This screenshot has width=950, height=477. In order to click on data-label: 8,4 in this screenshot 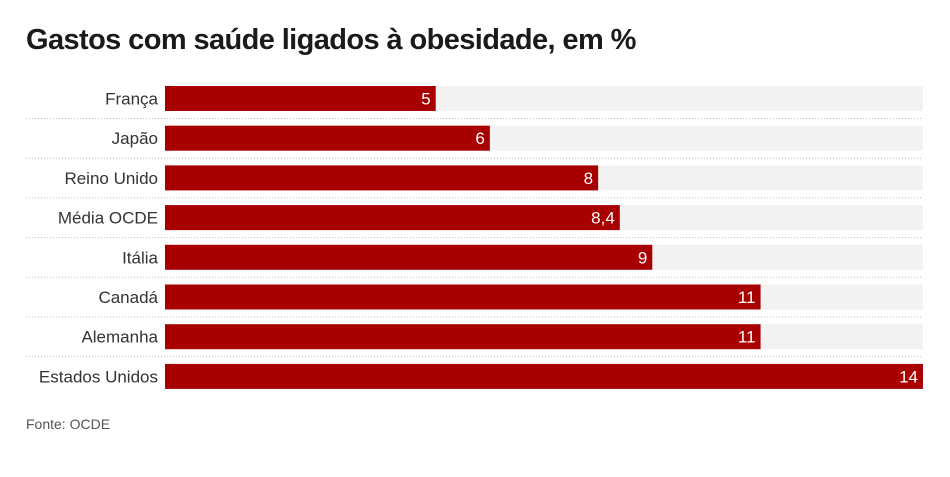, I will do `click(603, 218)`.